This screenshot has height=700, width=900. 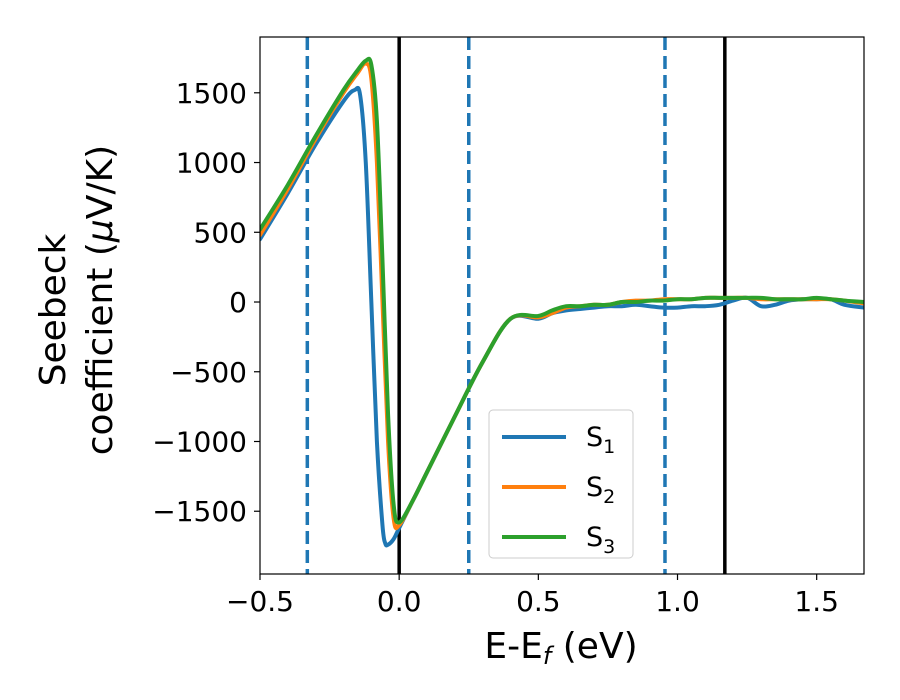 I want to click on y-tick-label: −500, so click(x=208, y=372).